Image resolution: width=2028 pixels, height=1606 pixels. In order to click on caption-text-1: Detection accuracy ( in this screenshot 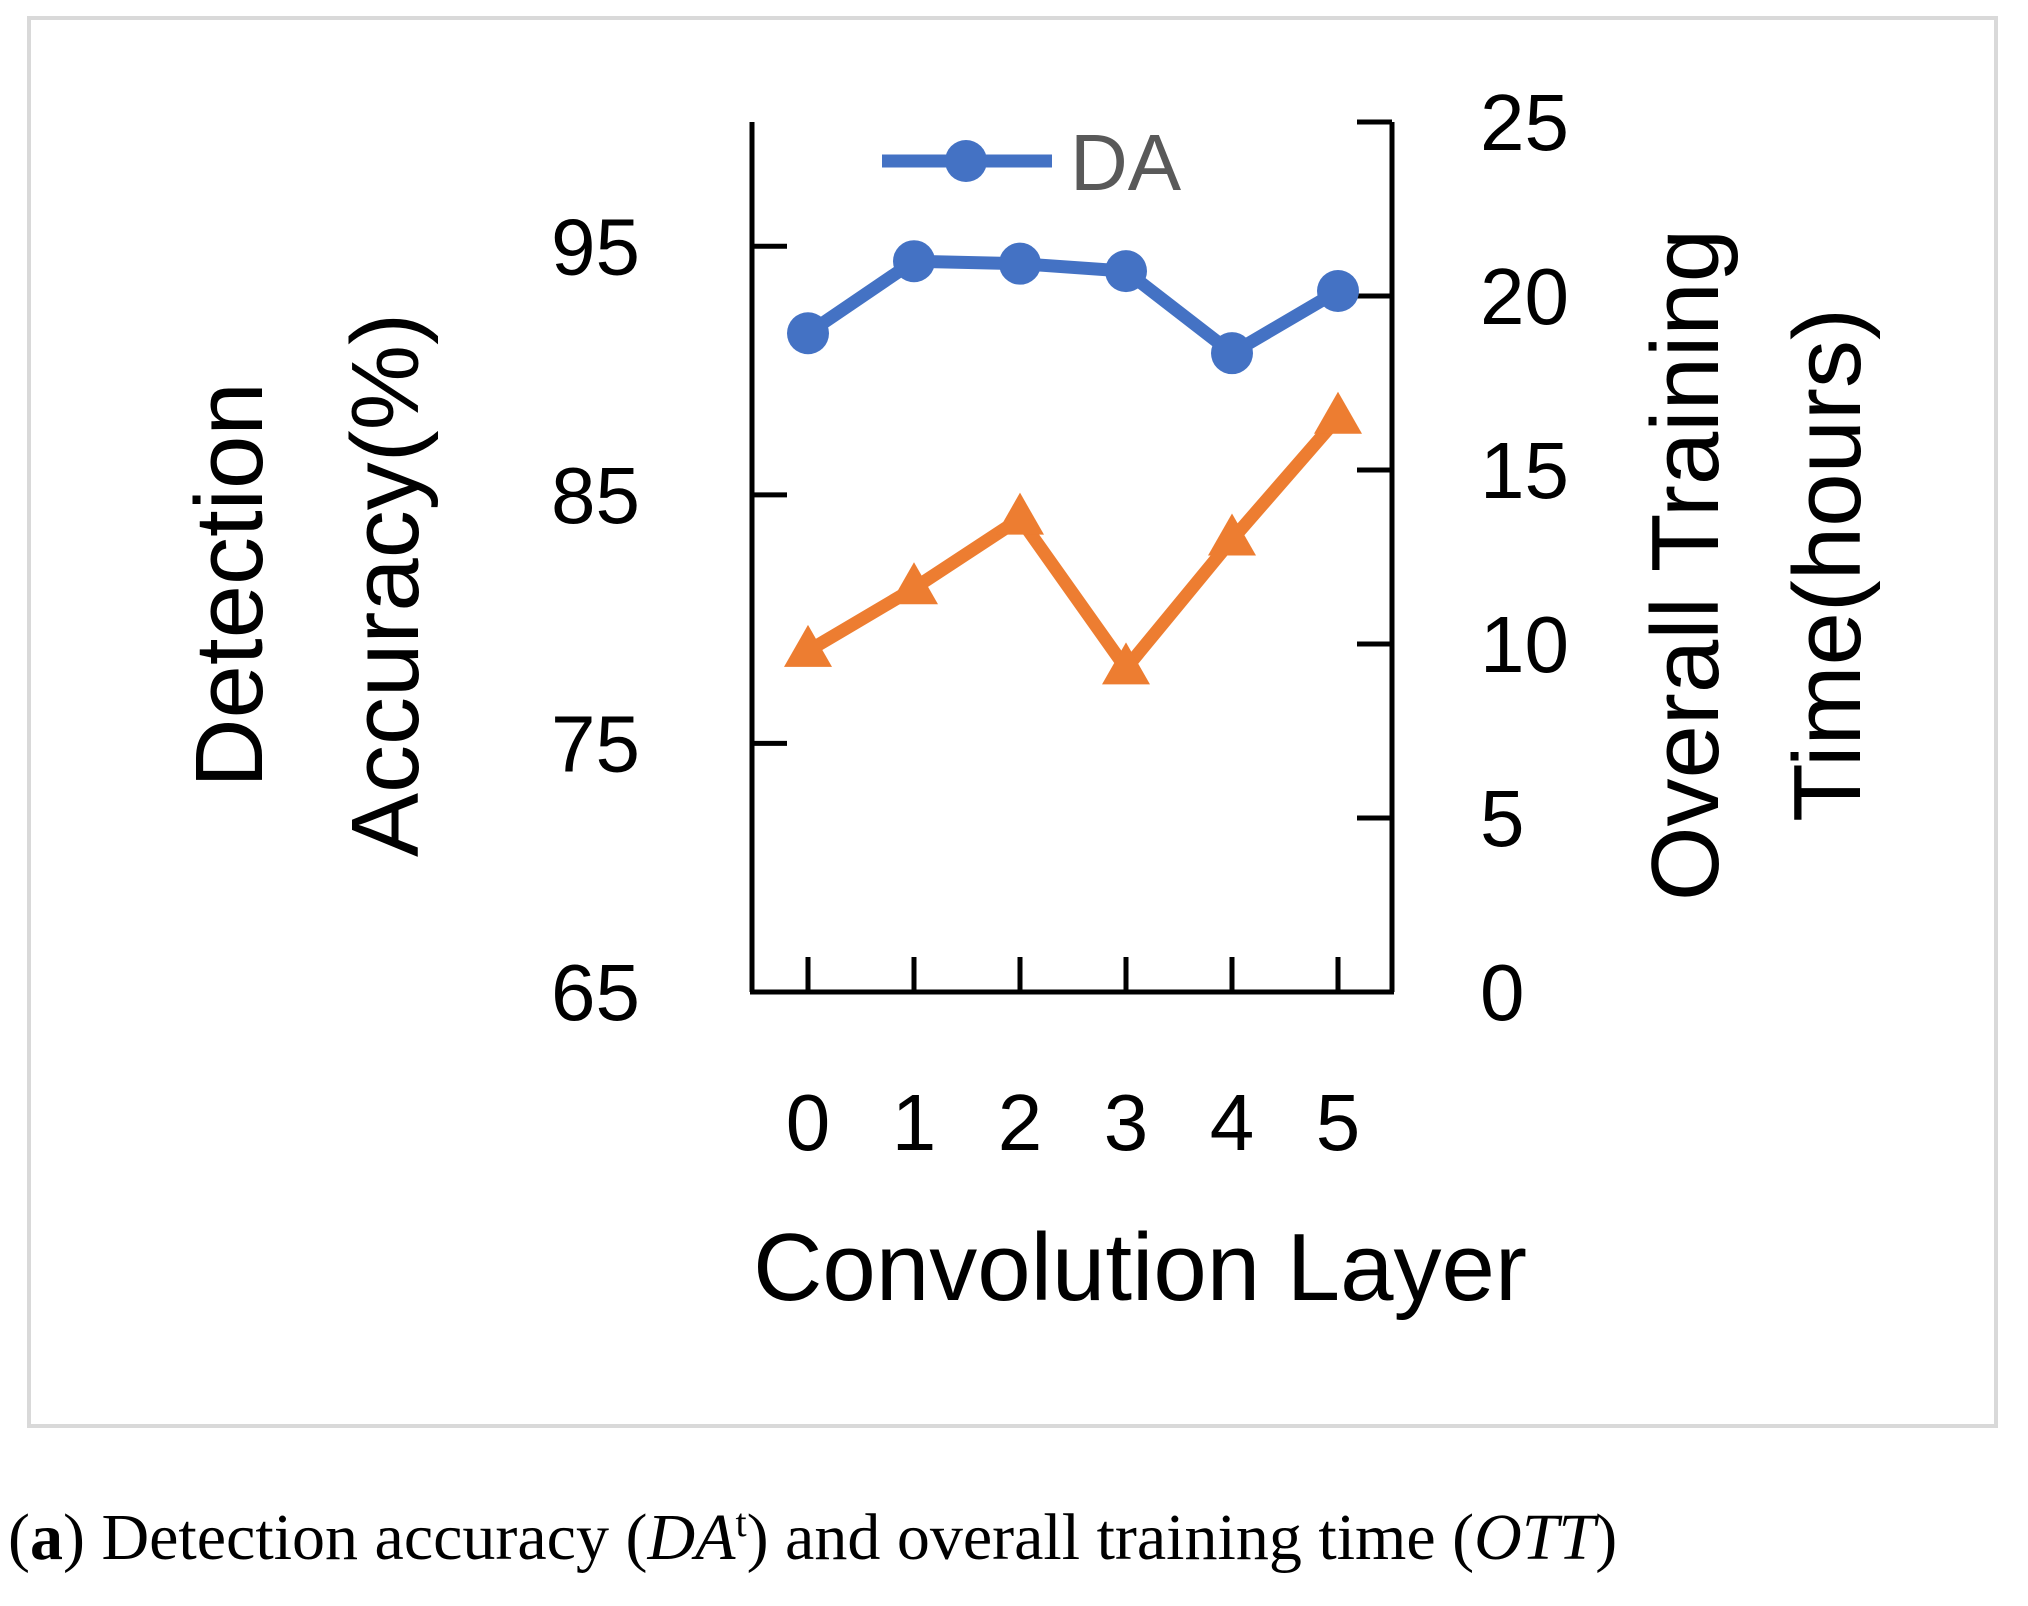, I will do `click(366, 1537)`.